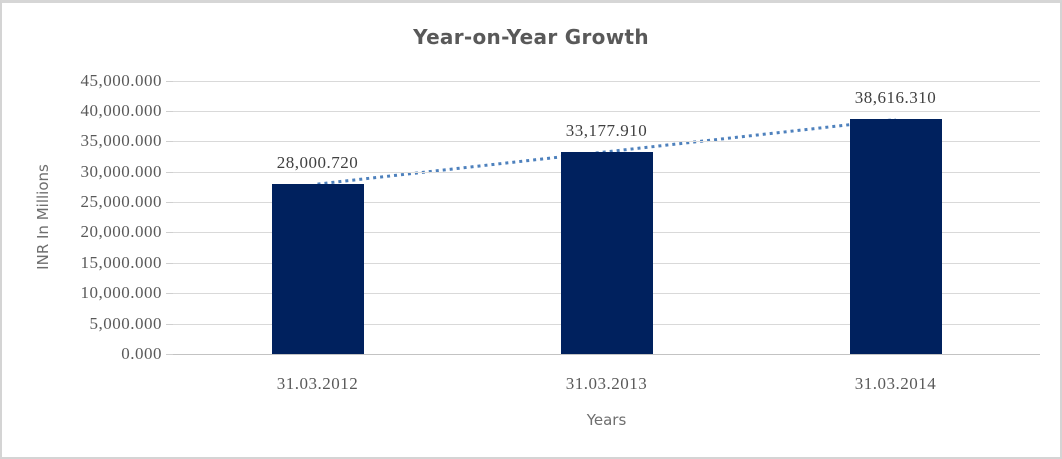  Describe the element at coordinates (606, 131) in the screenshot. I see `bar-value-label: 33,177.910` at that location.